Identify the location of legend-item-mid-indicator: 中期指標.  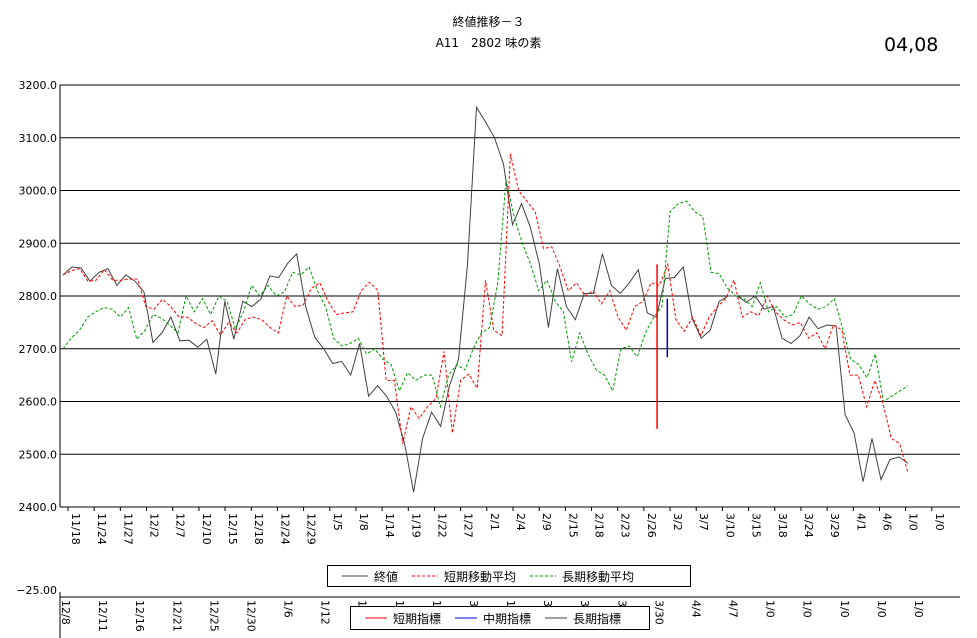
(493, 618).